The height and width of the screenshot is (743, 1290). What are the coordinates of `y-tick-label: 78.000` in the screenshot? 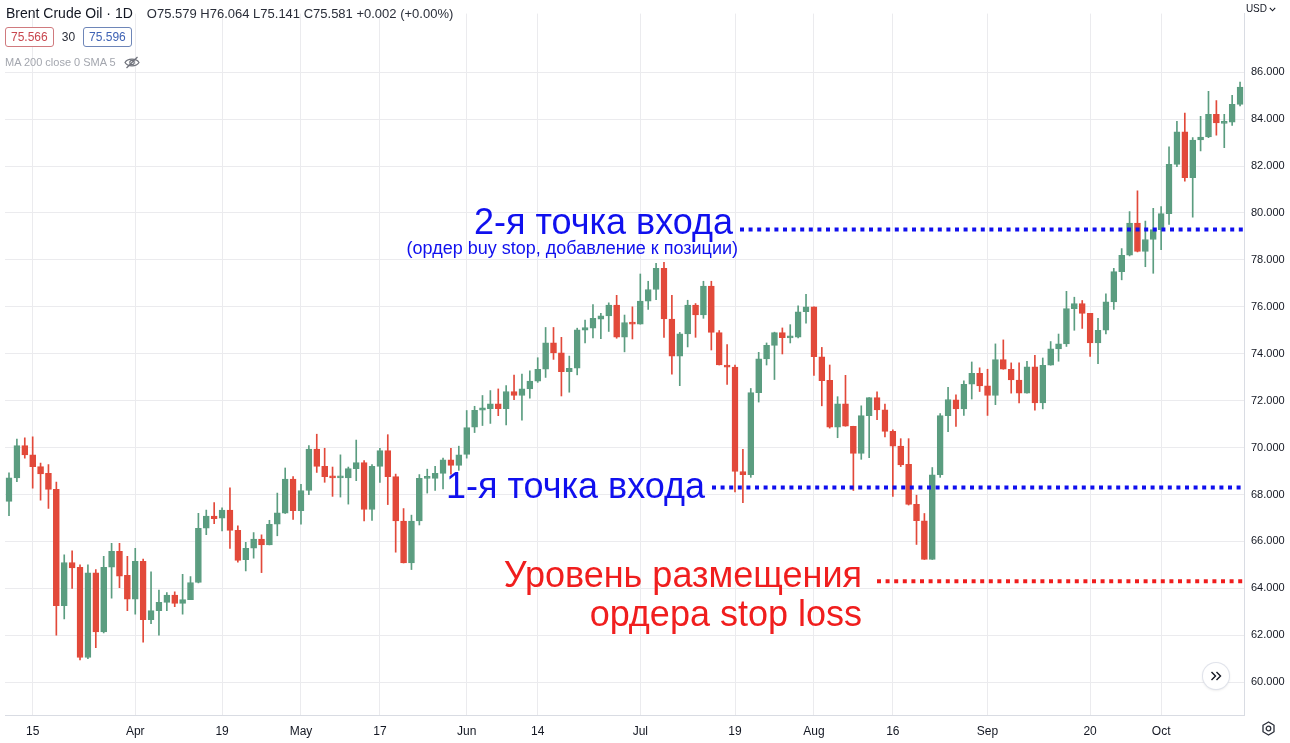 It's located at (1268, 258).